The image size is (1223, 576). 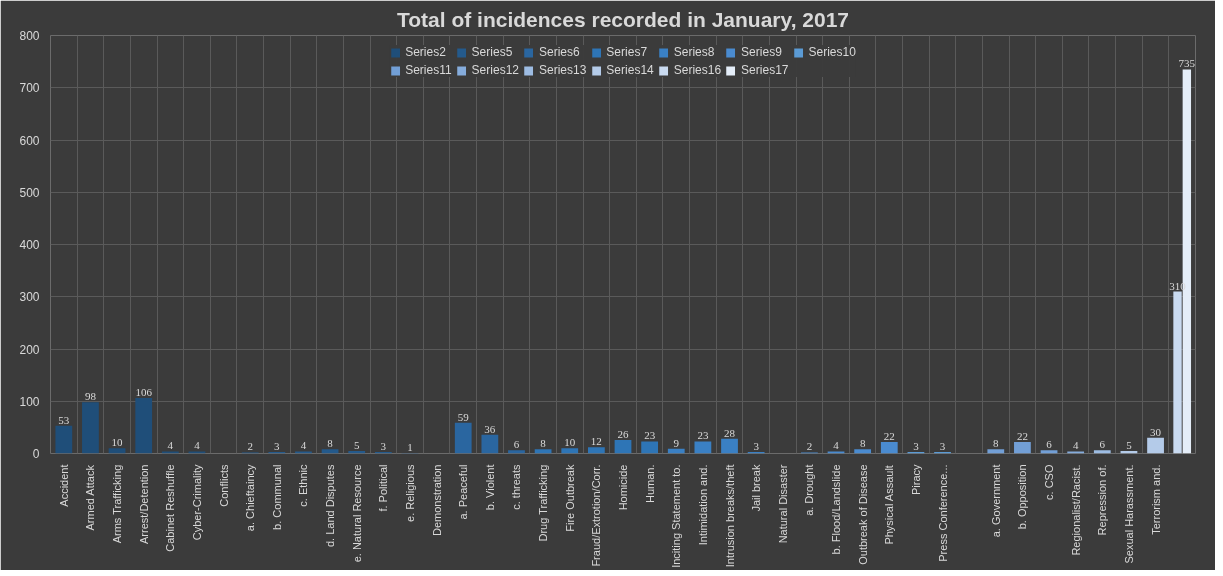 What do you see at coordinates (428, 70) in the screenshot?
I see `legend-label: Series11` at bounding box center [428, 70].